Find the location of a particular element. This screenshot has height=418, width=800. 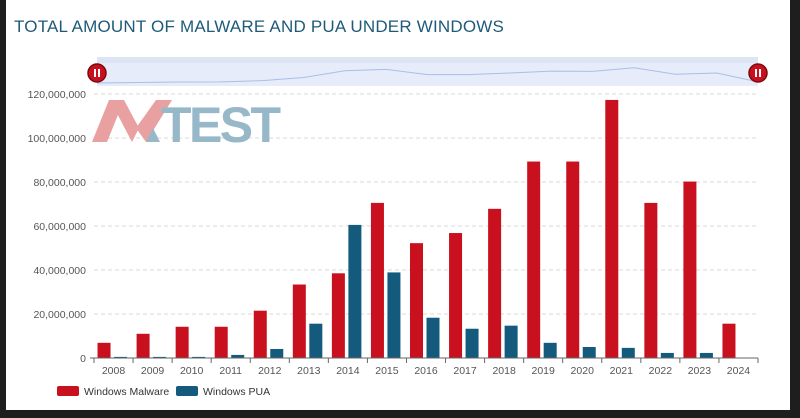

y-tick-label: 100,000,000 is located at coordinates (57, 139).